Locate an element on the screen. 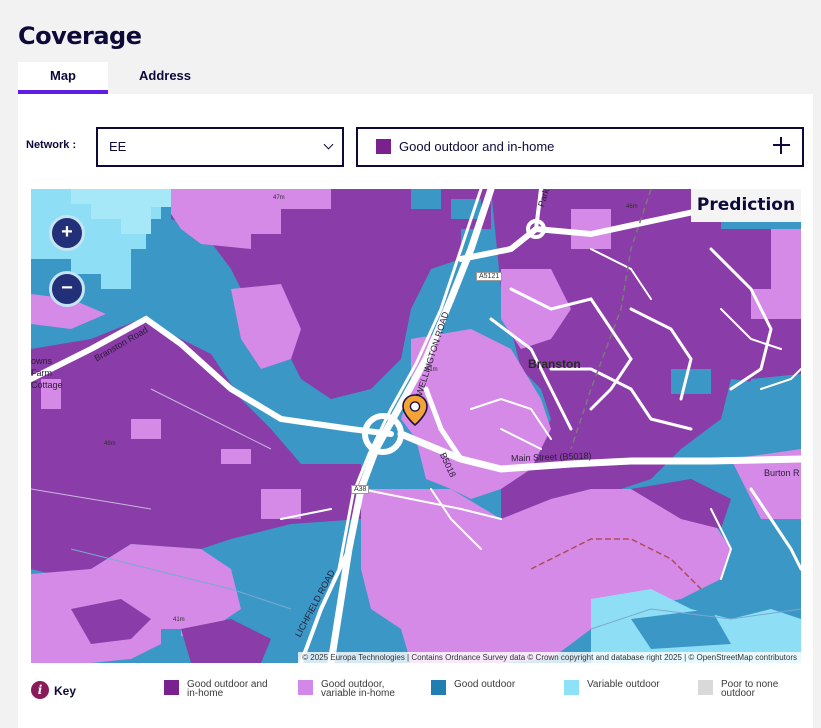 The image size is (821, 728). zoom-in-button: + is located at coordinates (67, 233).